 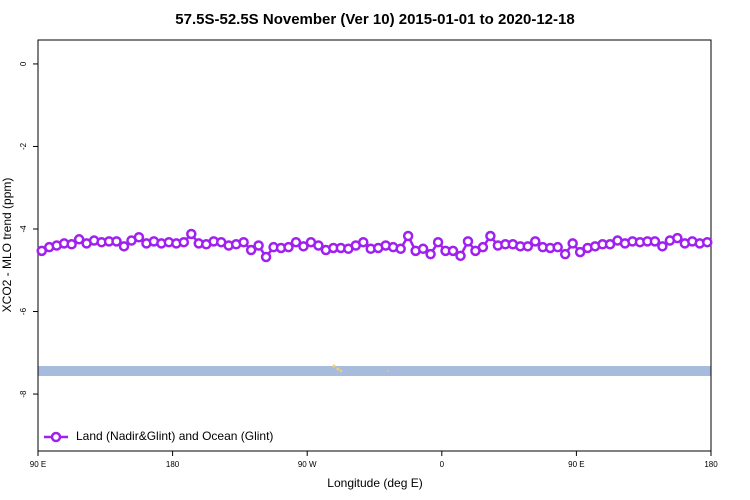 What do you see at coordinates (23, 229) in the screenshot?
I see `y-tick-label: -4` at bounding box center [23, 229].